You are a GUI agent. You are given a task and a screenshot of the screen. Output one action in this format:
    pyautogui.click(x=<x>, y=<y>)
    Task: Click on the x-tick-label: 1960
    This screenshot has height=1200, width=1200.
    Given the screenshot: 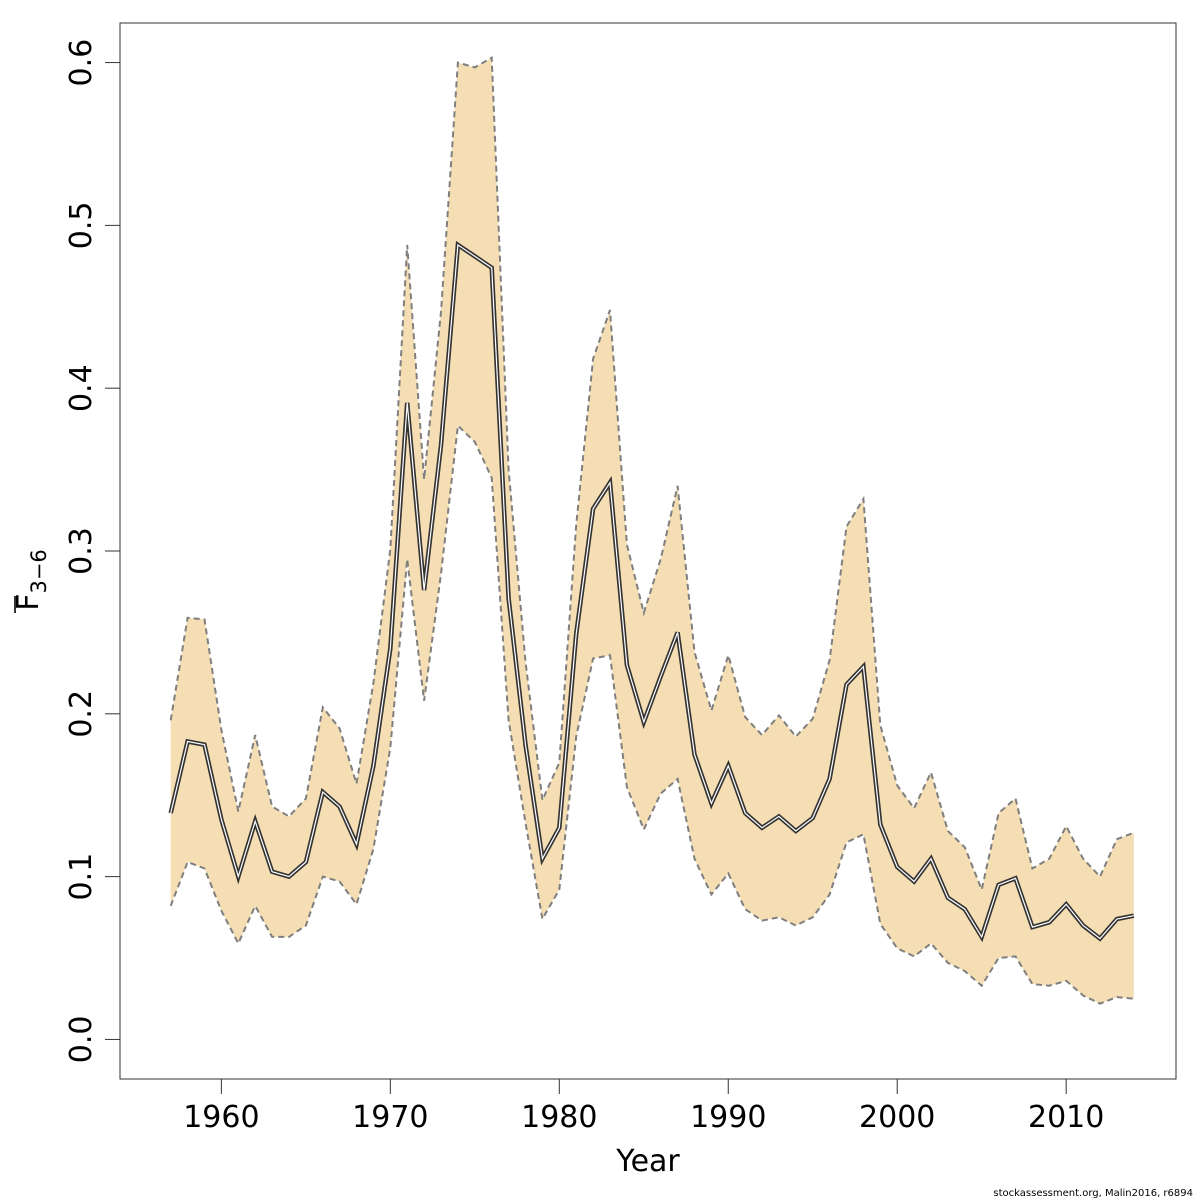 What is the action you would take?
    pyautogui.click(x=221, y=1117)
    